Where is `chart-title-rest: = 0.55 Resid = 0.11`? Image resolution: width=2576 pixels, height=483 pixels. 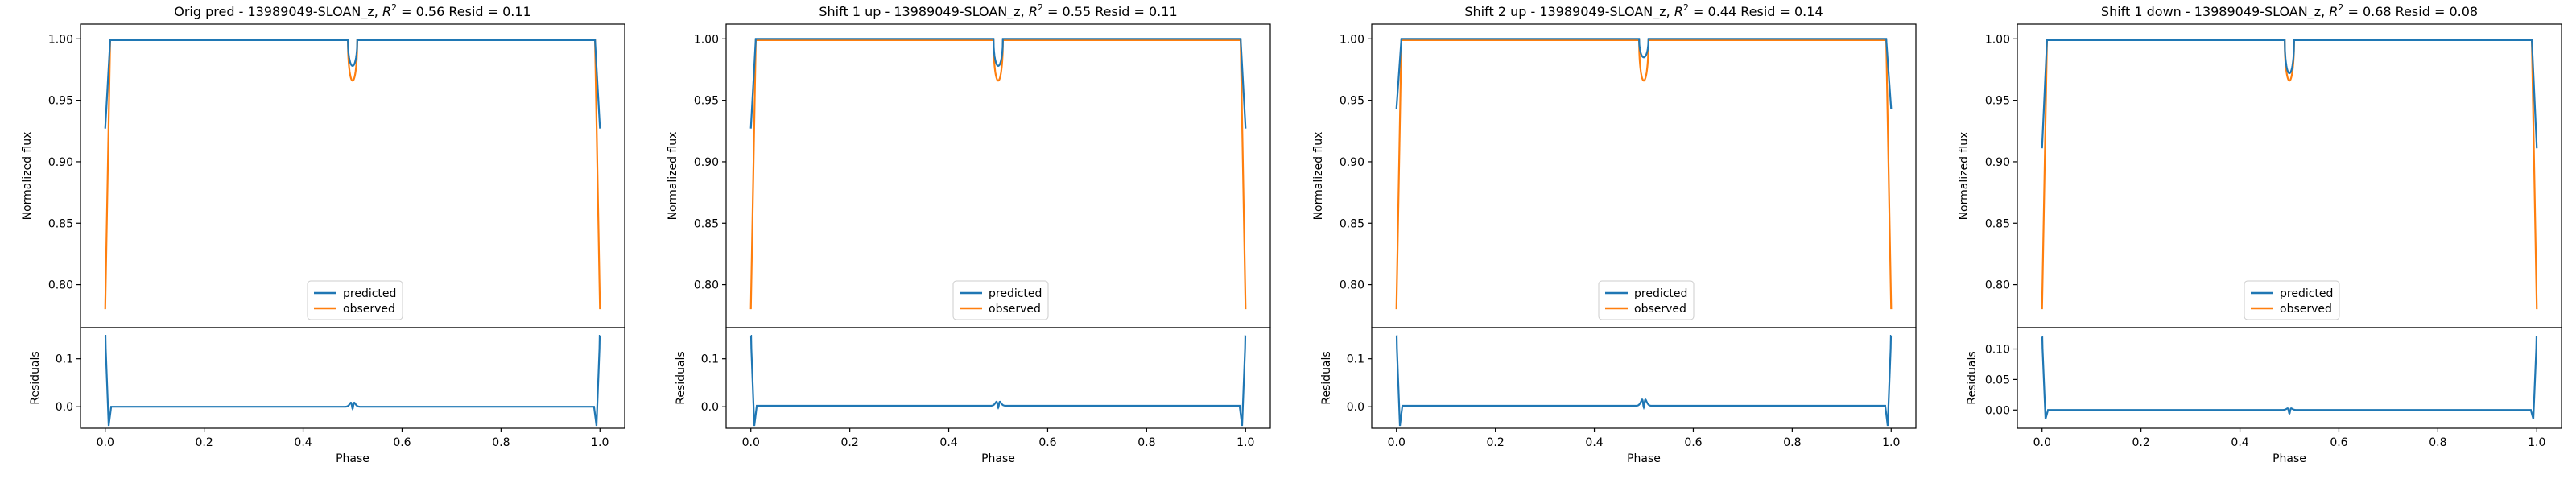
chart-title-rest: = 0.55 Resid = 0.11 is located at coordinates (1110, 11).